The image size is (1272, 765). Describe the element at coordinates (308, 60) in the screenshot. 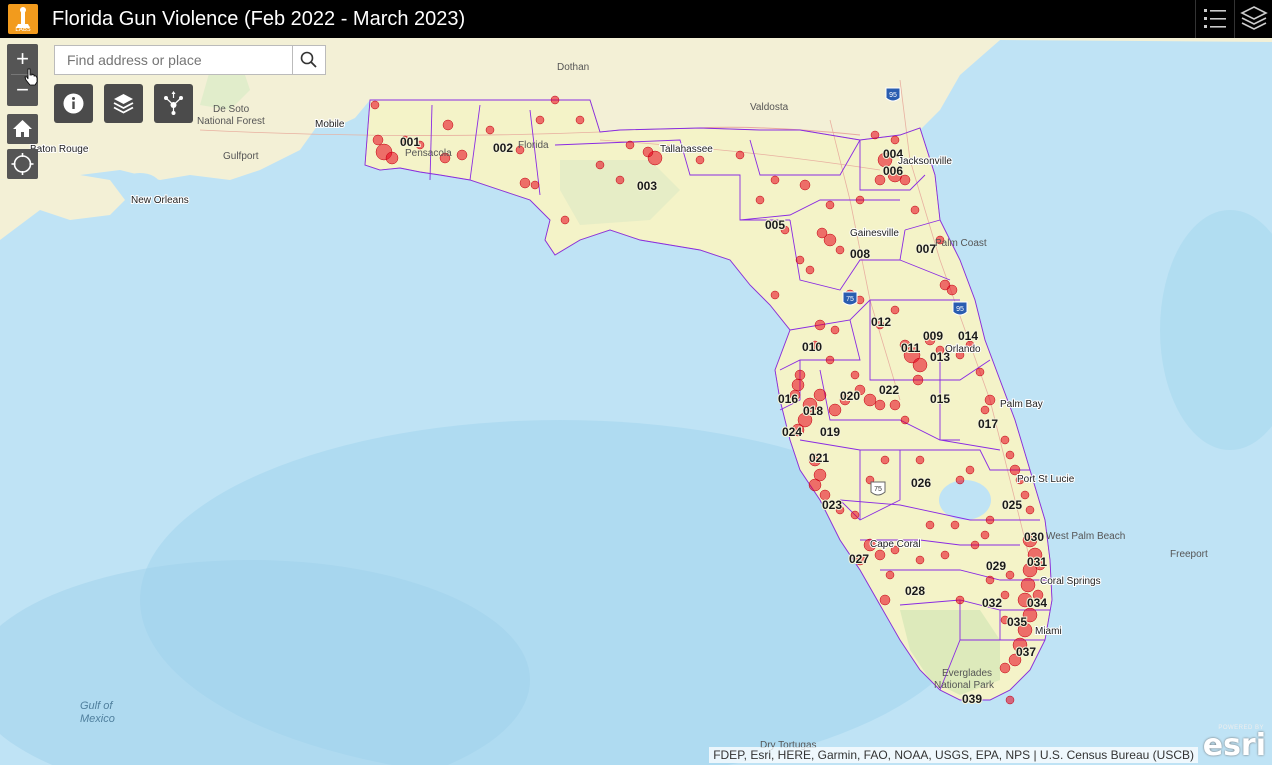

I see `search-button` at that location.